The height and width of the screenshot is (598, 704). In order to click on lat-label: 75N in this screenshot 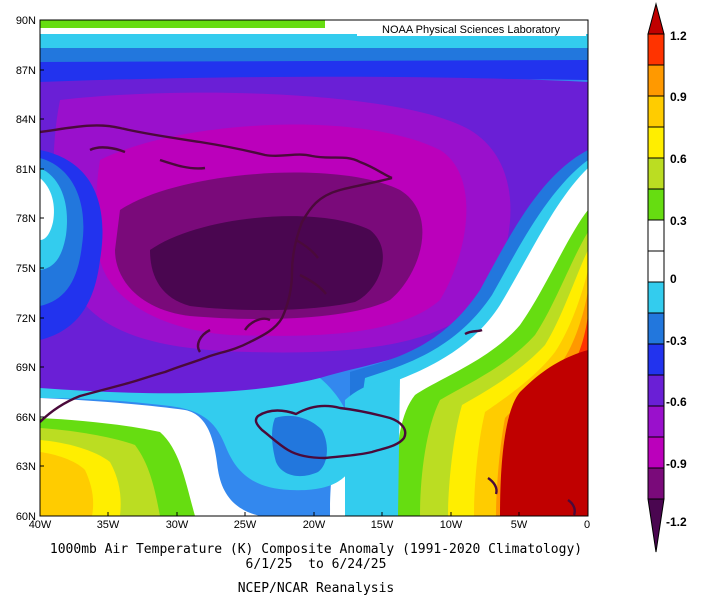, I will do `click(26, 269)`.